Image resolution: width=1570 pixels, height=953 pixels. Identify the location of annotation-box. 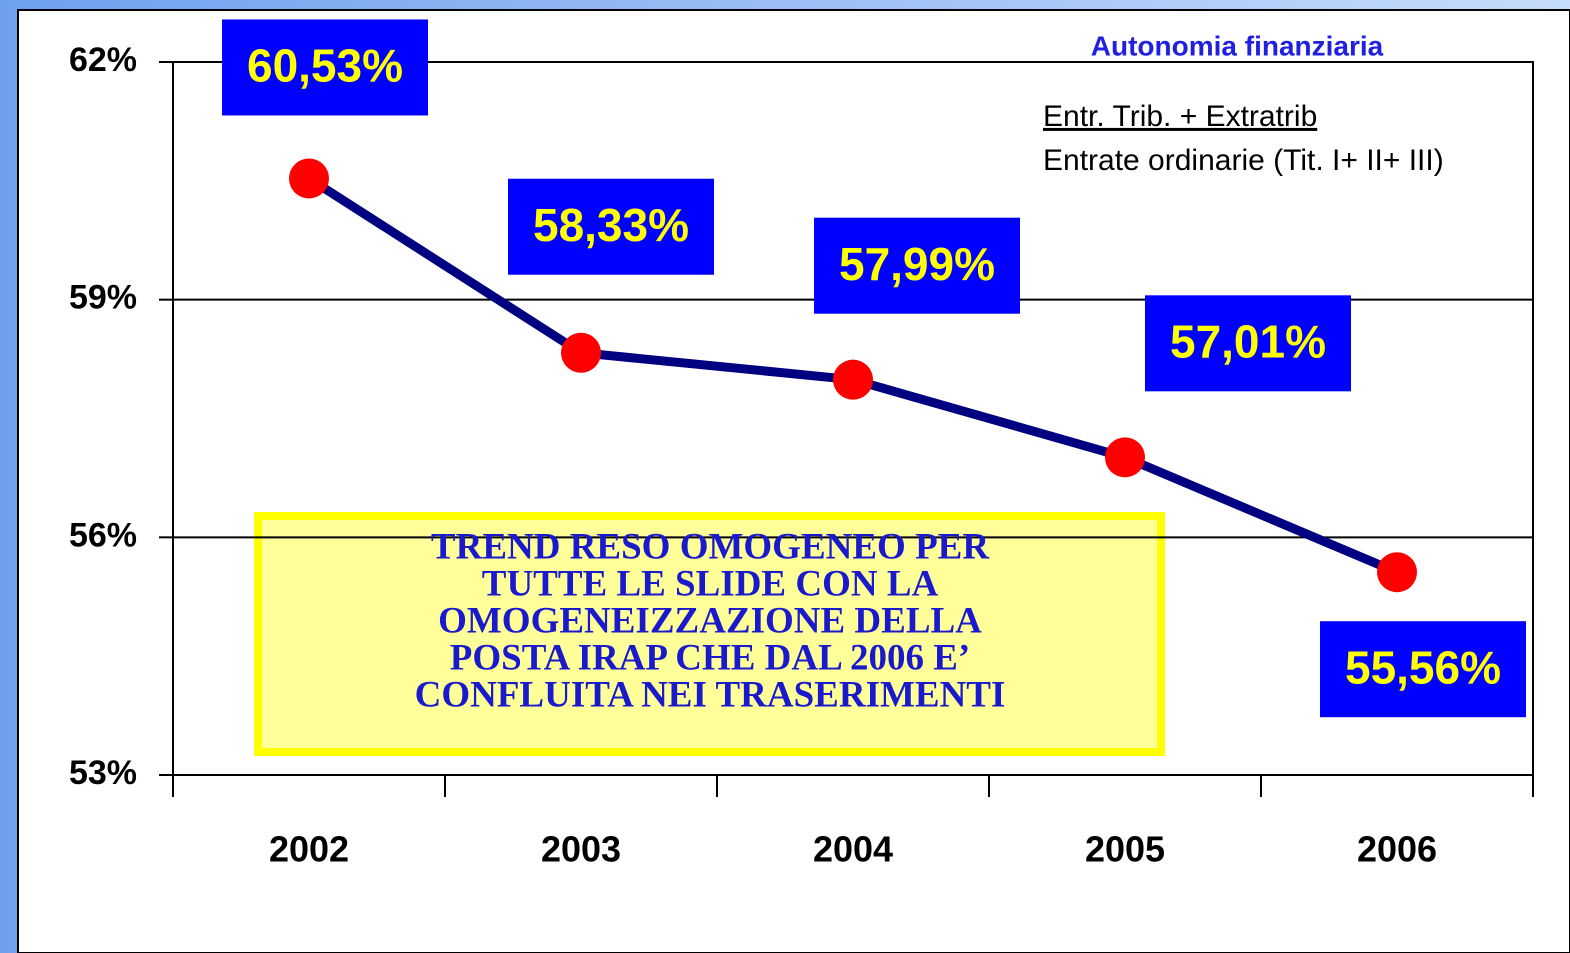
(709, 634).